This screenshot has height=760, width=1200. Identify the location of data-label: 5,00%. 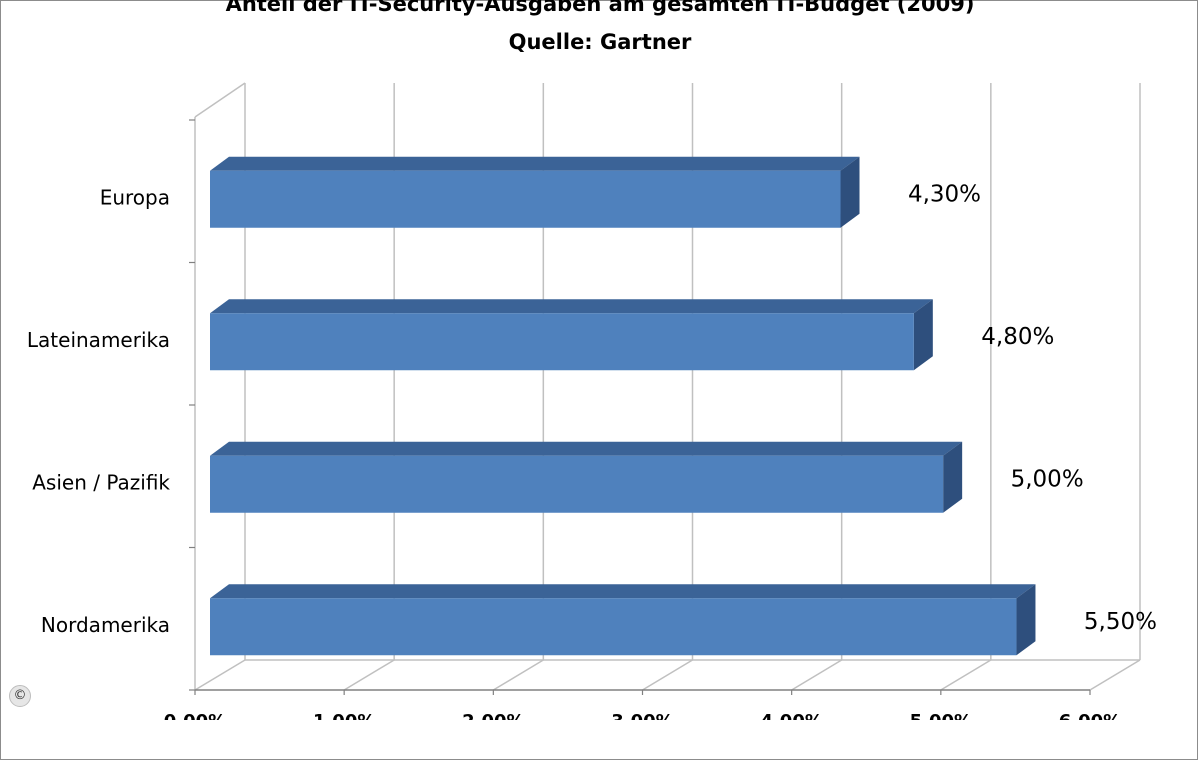
(1047, 479).